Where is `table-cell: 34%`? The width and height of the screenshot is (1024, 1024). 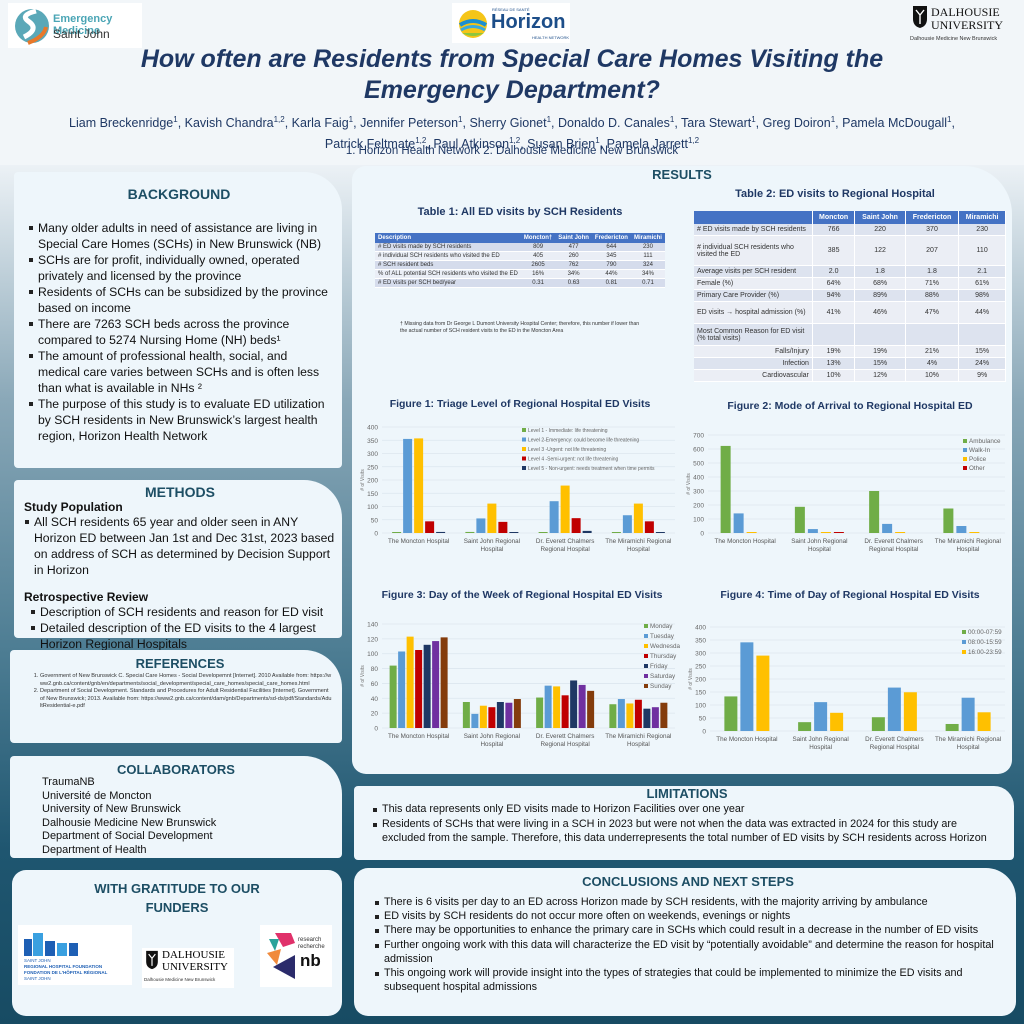
table-cell: 34% is located at coordinates (573, 274).